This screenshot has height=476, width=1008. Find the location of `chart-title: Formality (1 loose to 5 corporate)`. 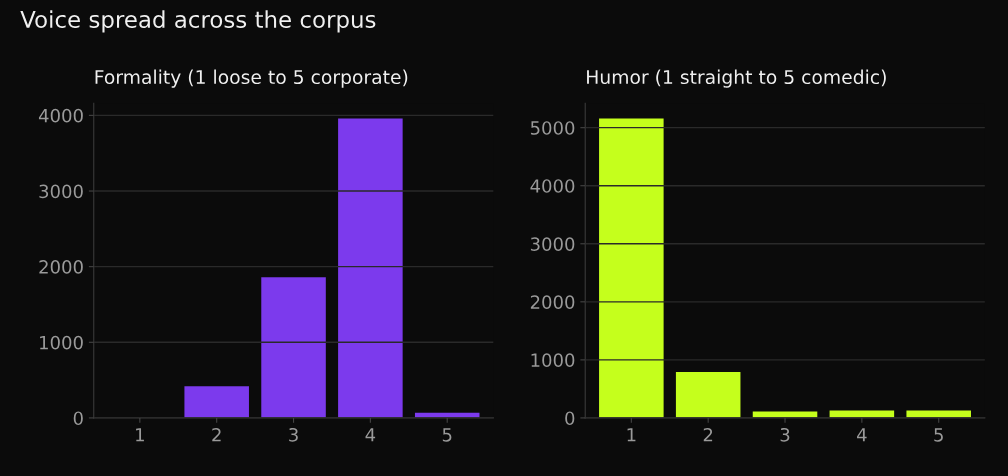

chart-title: Formality (1 loose to 5 corporate) is located at coordinates (251, 78).